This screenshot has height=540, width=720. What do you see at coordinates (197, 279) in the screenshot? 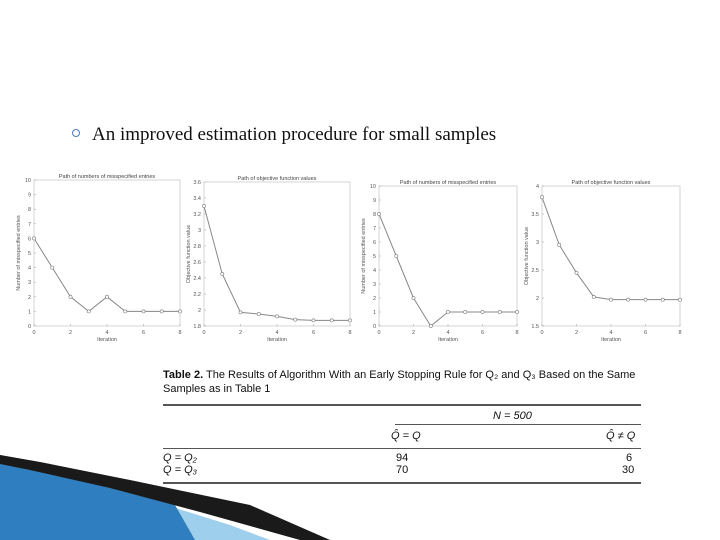
I see `y-tick-label: 2.4` at bounding box center [197, 279].